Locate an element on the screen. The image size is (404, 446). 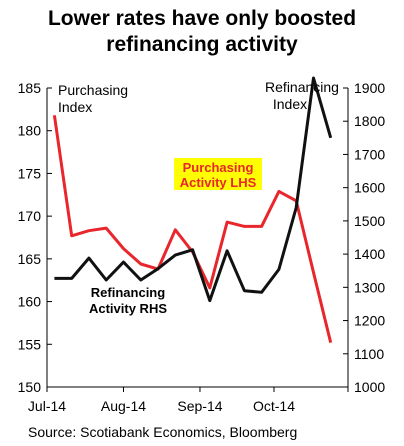
right-tick-label: 1500 is located at coordinates (369, 221).